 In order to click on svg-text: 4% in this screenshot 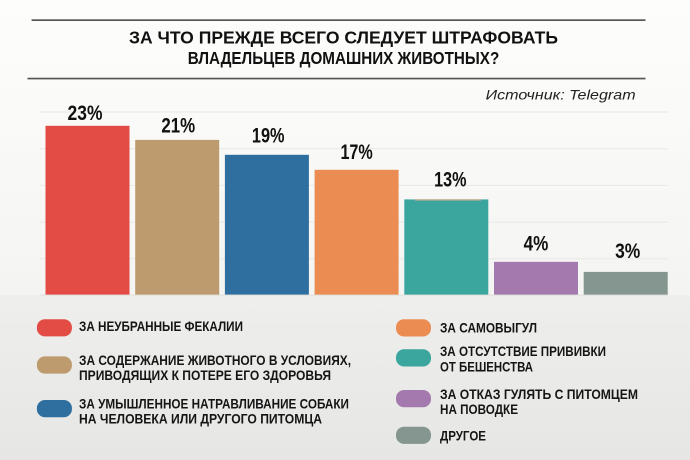, I will do `click(536, 243)`.